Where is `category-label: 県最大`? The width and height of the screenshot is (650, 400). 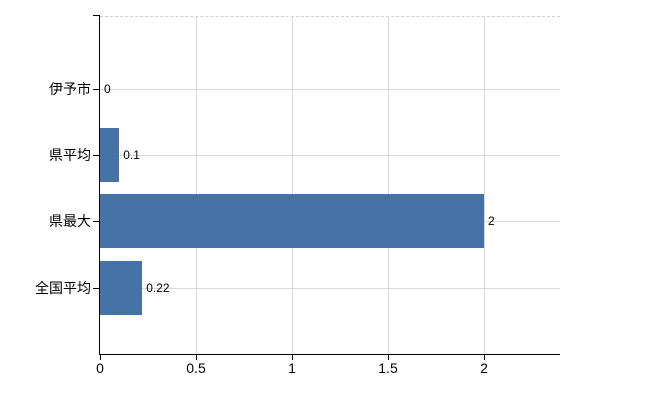 category-label: 県最大 is located at coordinates (70, 221).